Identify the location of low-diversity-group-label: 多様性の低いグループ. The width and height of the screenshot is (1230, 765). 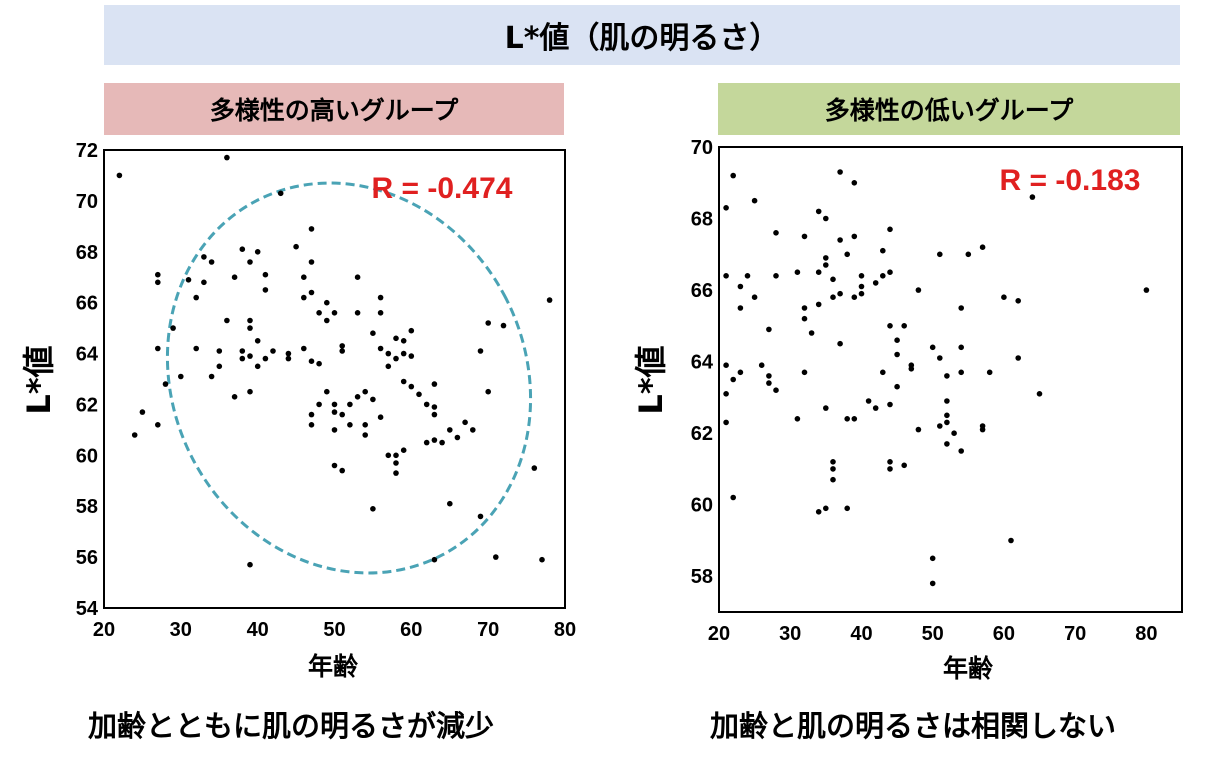
(949, 109).